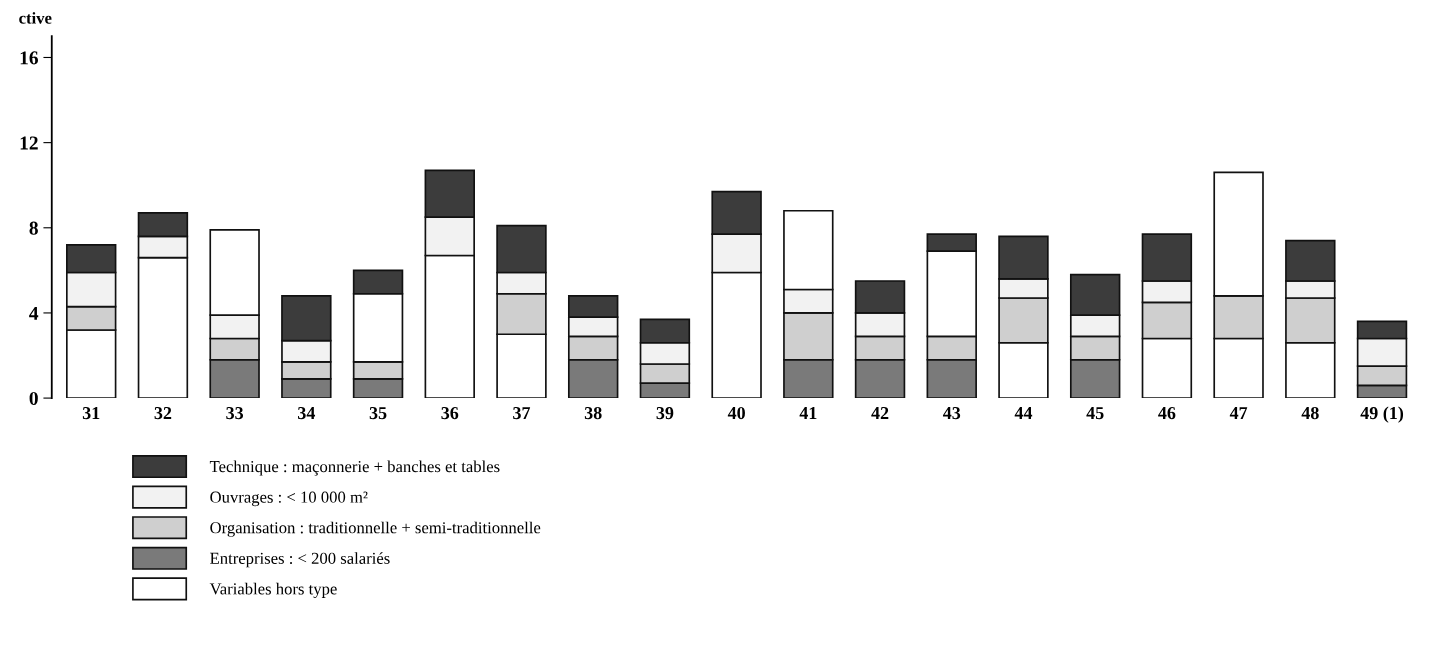 The height and width of the screenshot is (658, 1438). What do you see at coordinates (1310, 413) in the screenshot?
I see `x-tick-label: 48` at bounding box center [1310, 413].